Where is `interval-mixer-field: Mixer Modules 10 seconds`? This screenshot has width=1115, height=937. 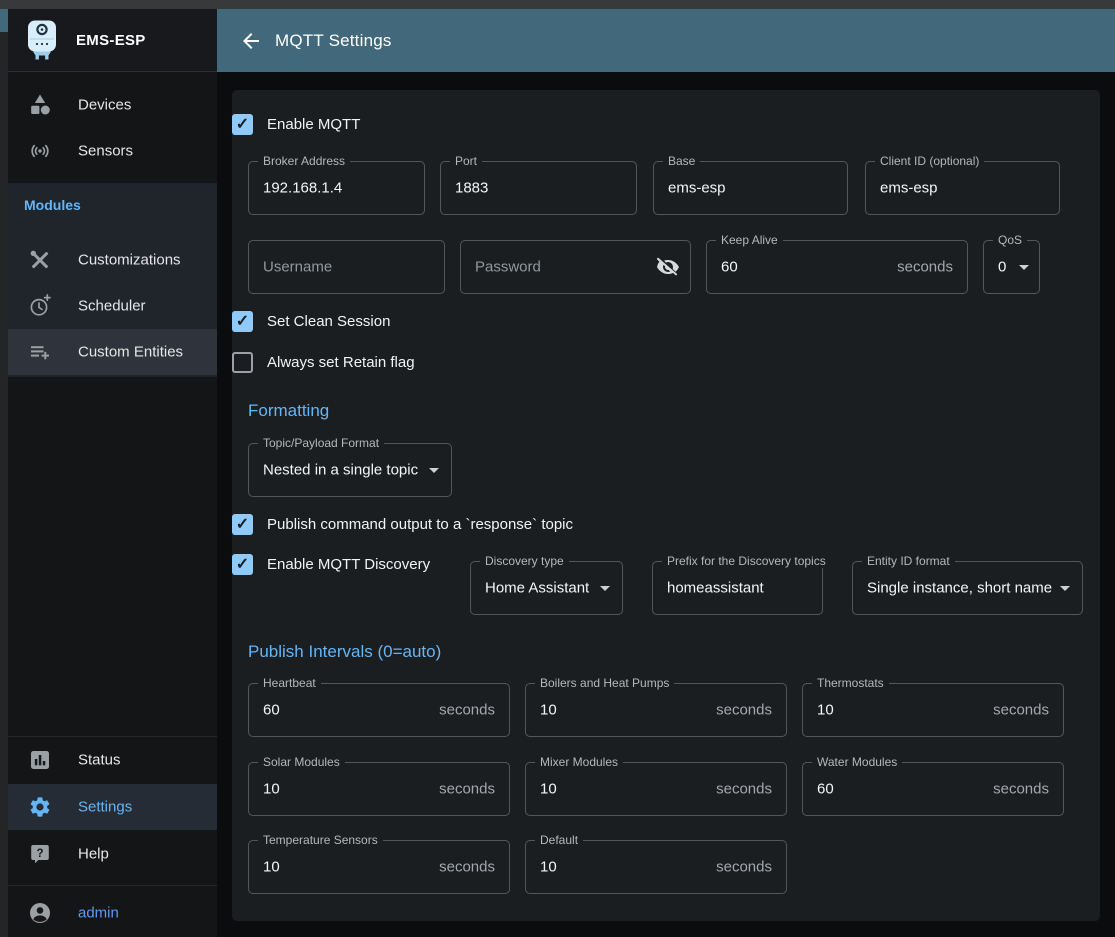
interval-mixer-field: Mixer Modules 10 seconds is located at coordinates (656, 785).